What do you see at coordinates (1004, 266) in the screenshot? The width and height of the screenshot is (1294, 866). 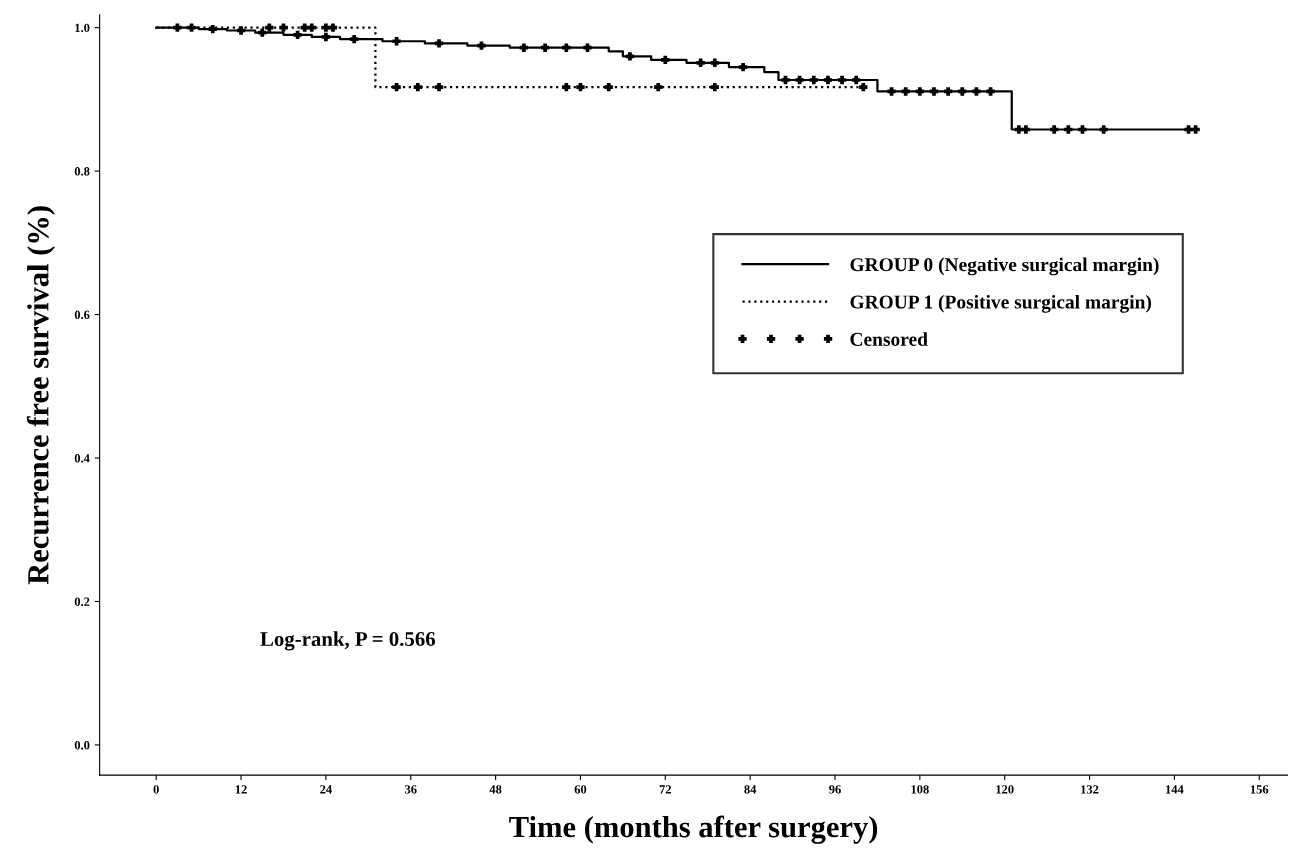 I see `legend-label: GROUP 0 (Negative surgical margin)` at bounding box center [1004, 266].